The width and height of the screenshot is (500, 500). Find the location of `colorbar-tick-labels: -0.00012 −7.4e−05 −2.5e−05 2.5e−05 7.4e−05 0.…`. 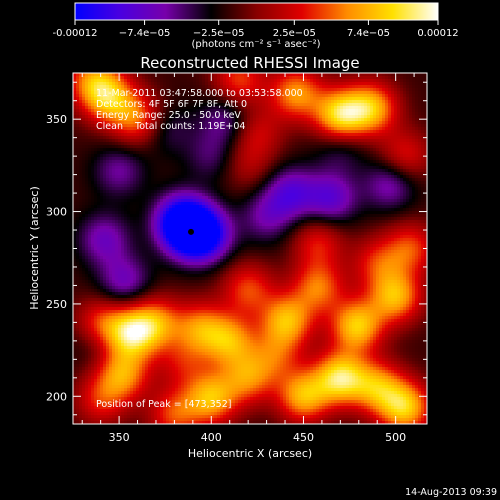

colorbar-tick-labels: -0.00012 −7.4e−05 −2.5e−05 2.5e−05 7.4e−05 0.… is located at coordinates (256, 33).